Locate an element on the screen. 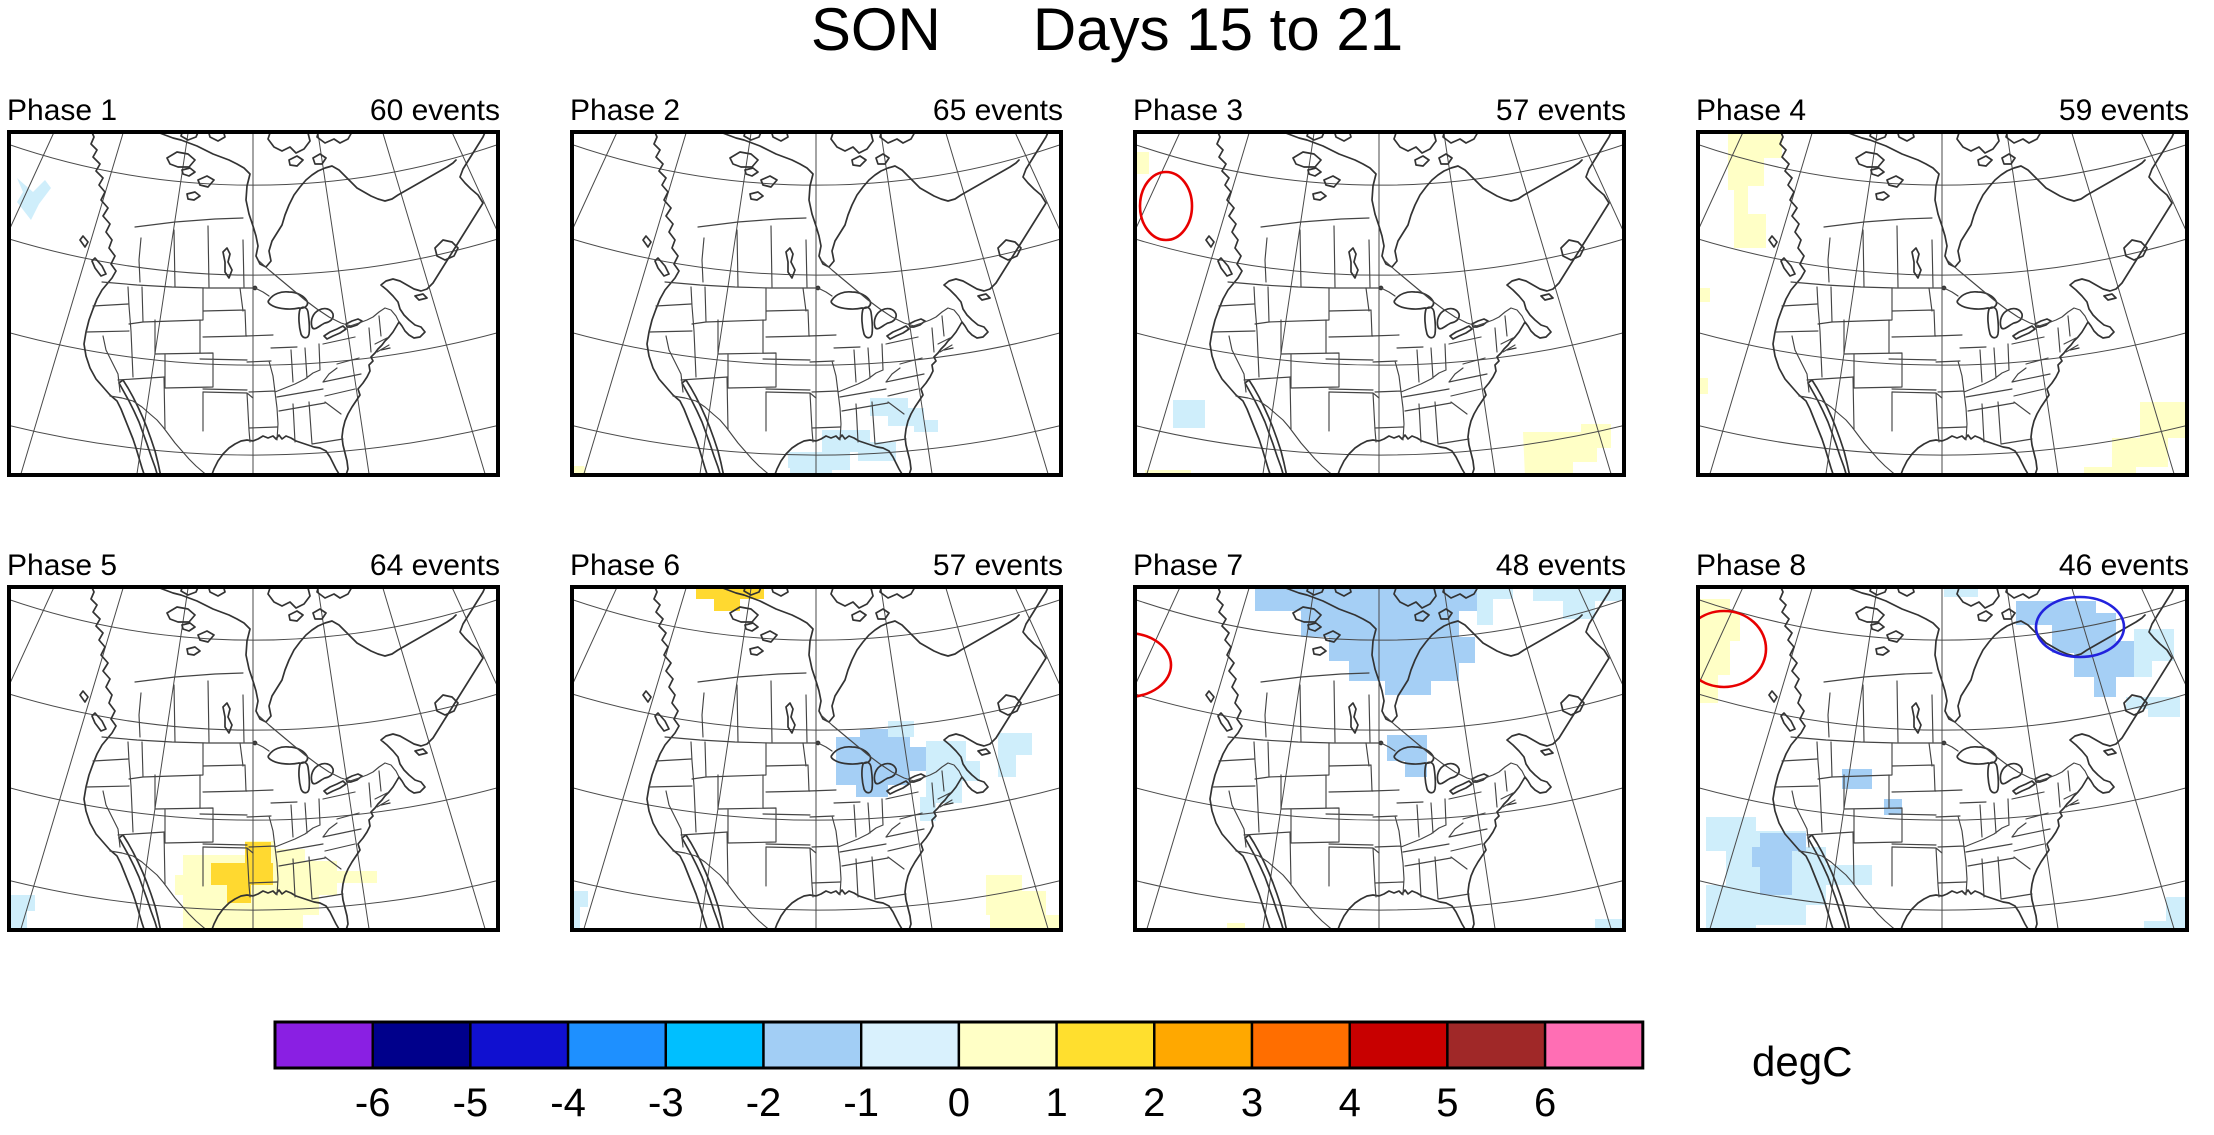 The image size is (2214, 1135). colorbar-svg: -6 -5 -4 -3 -2 -1 0 1 2 3 4 5 6 is located at coordinates (959, 1072).